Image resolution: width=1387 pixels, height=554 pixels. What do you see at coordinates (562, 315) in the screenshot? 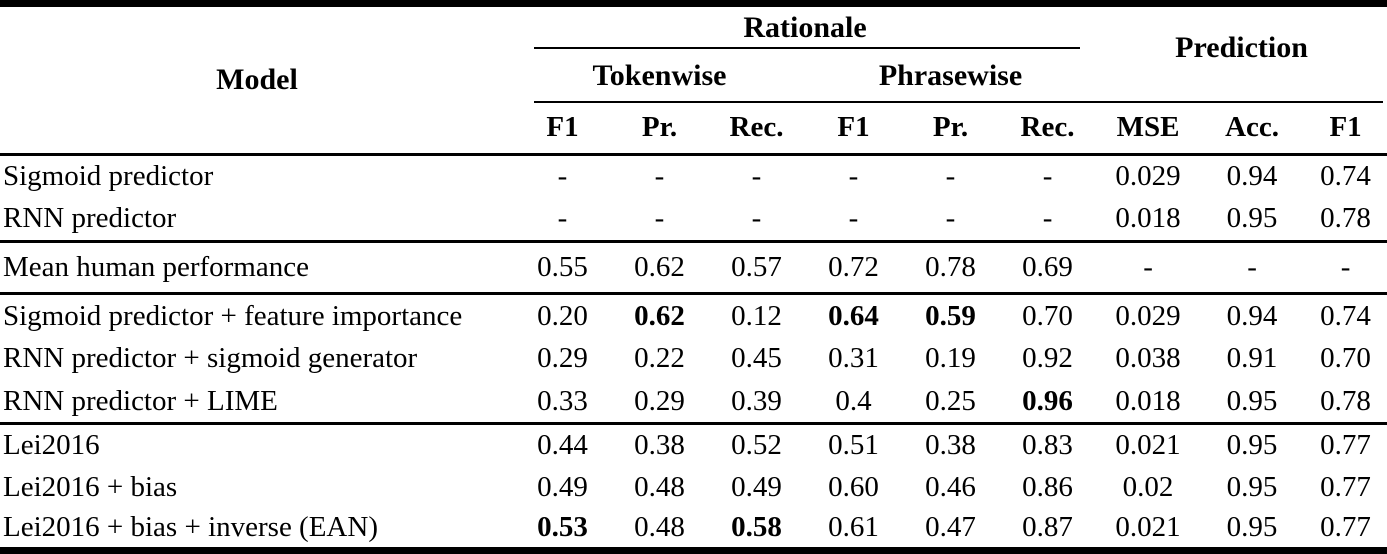
I see `value-cell: 0.20` at bounding box center [562, 315].